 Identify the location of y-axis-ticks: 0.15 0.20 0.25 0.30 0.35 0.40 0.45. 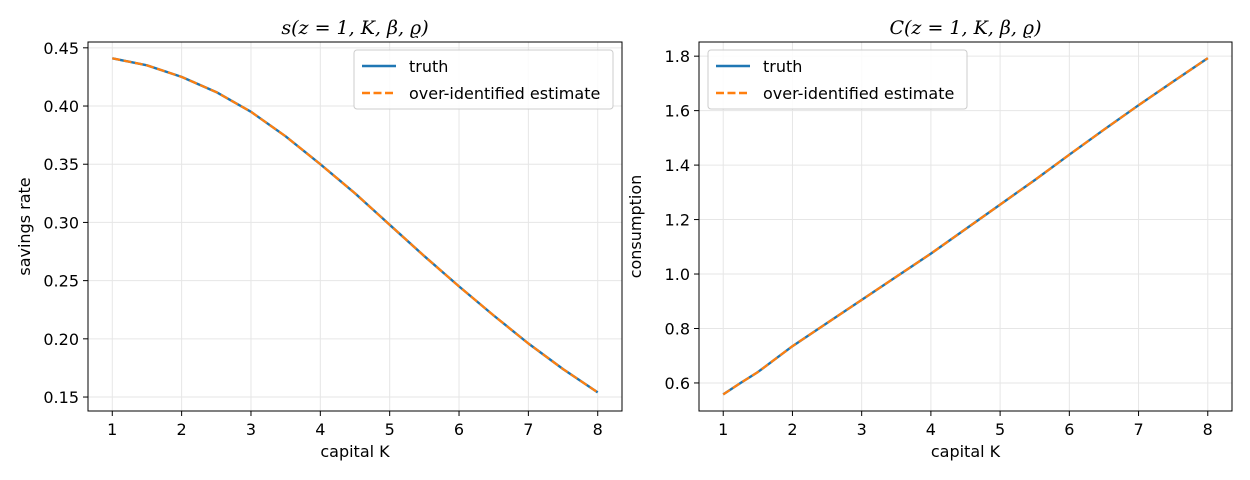
(65, 223).